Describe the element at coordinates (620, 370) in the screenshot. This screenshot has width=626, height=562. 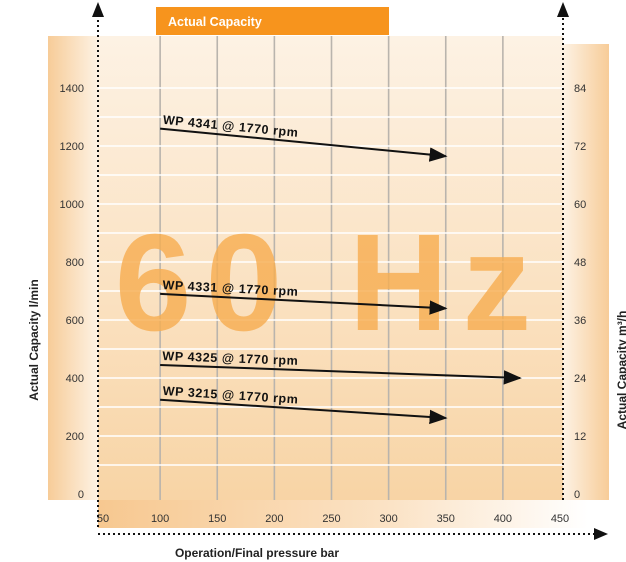
I see `y-axis-title-right: Actual Capacity m³/h` at that location.